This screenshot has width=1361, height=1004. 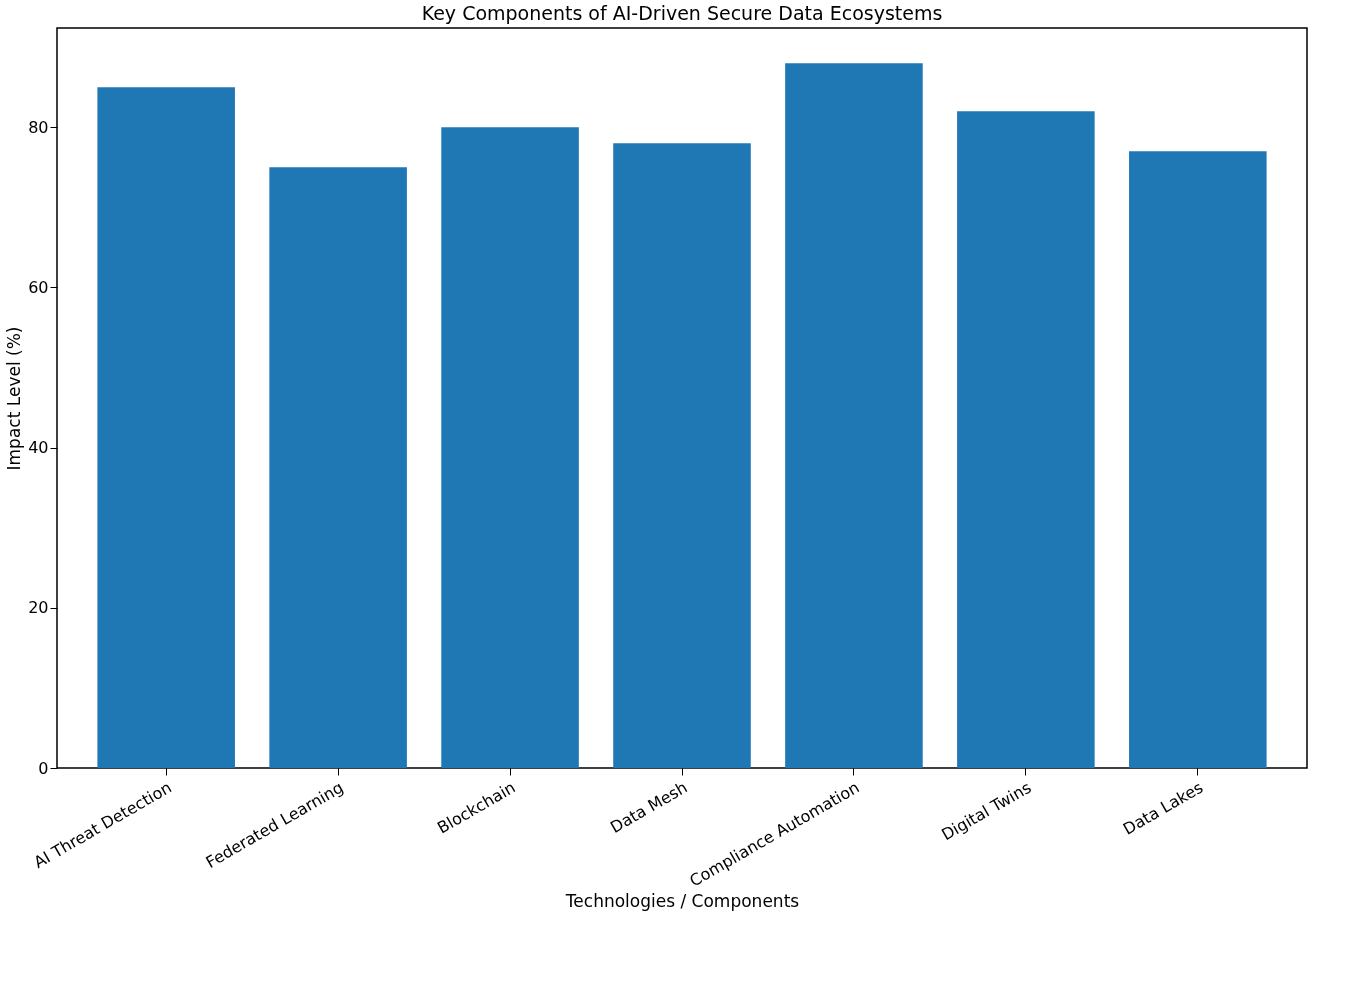 What do you see at coordinates (38, 448) in the screenshot?
I see `y-tick-label: 40` at bounding box center [38, 448].